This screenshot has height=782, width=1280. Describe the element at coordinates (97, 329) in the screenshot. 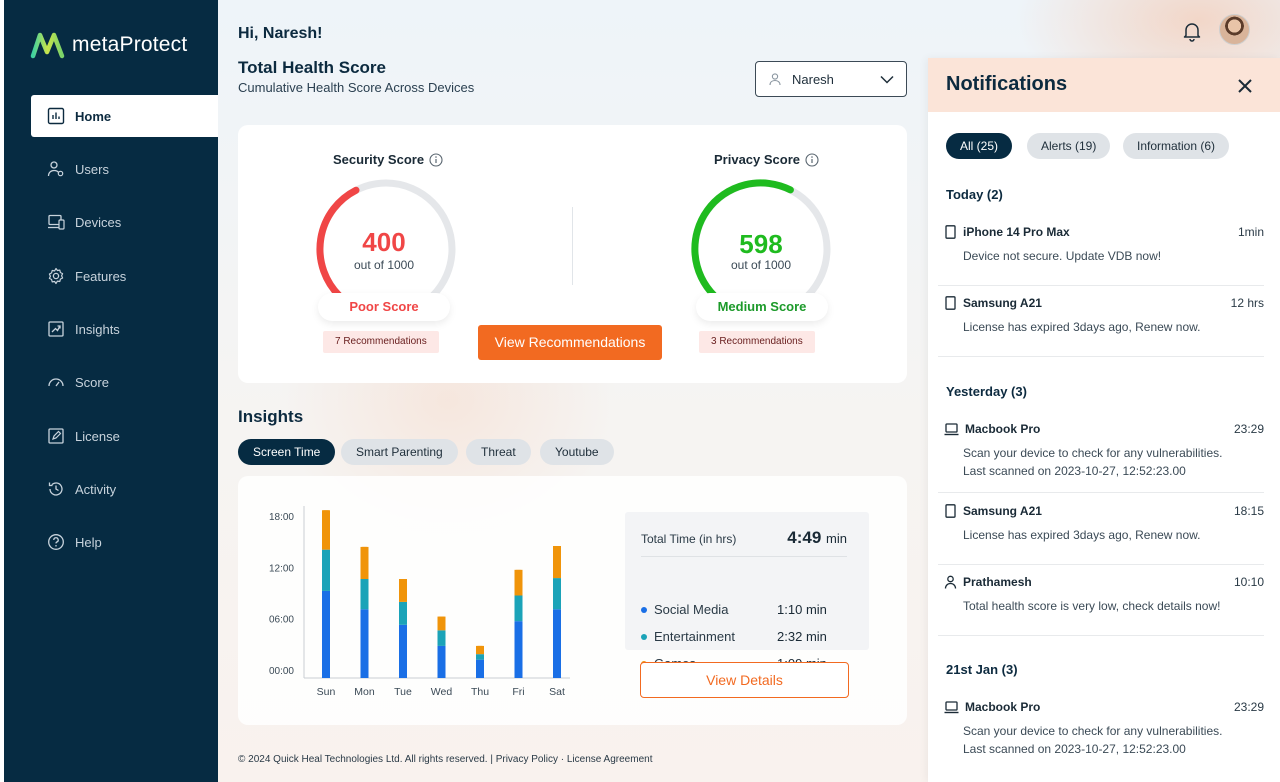

I see `sidebar-item-label: Insights` at that location.